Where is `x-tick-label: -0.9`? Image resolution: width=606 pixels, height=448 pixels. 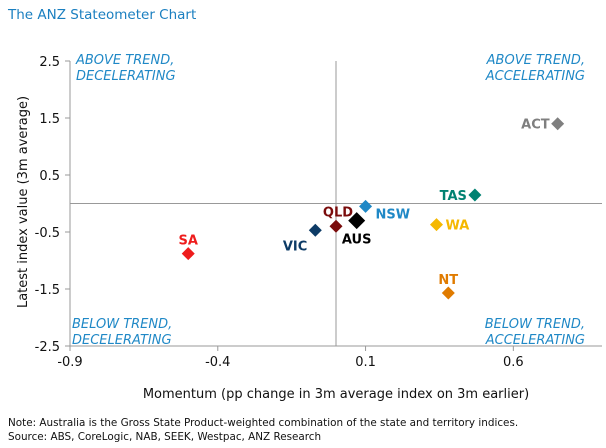
x-tick-label: -0.9 is located at coordinates (69, 362).